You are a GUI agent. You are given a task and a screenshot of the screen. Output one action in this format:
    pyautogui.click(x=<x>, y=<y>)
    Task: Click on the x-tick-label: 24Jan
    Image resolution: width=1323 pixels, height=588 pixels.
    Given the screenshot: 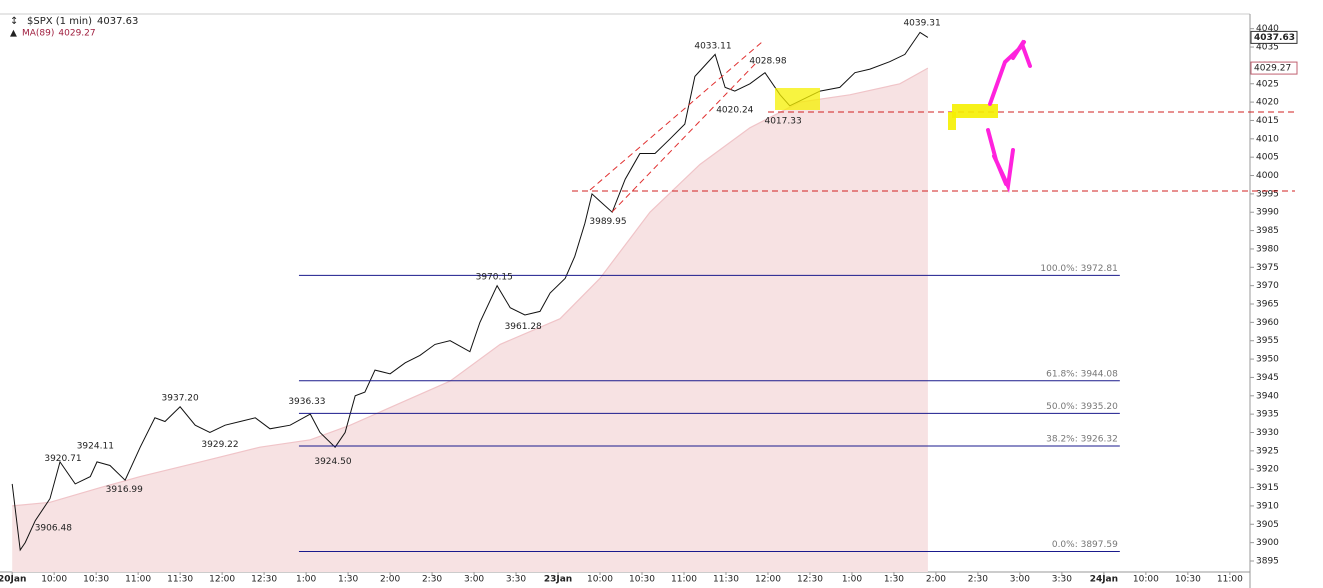 What is the action you would take?
    pyautogui.click(x=1104, y=580)
    